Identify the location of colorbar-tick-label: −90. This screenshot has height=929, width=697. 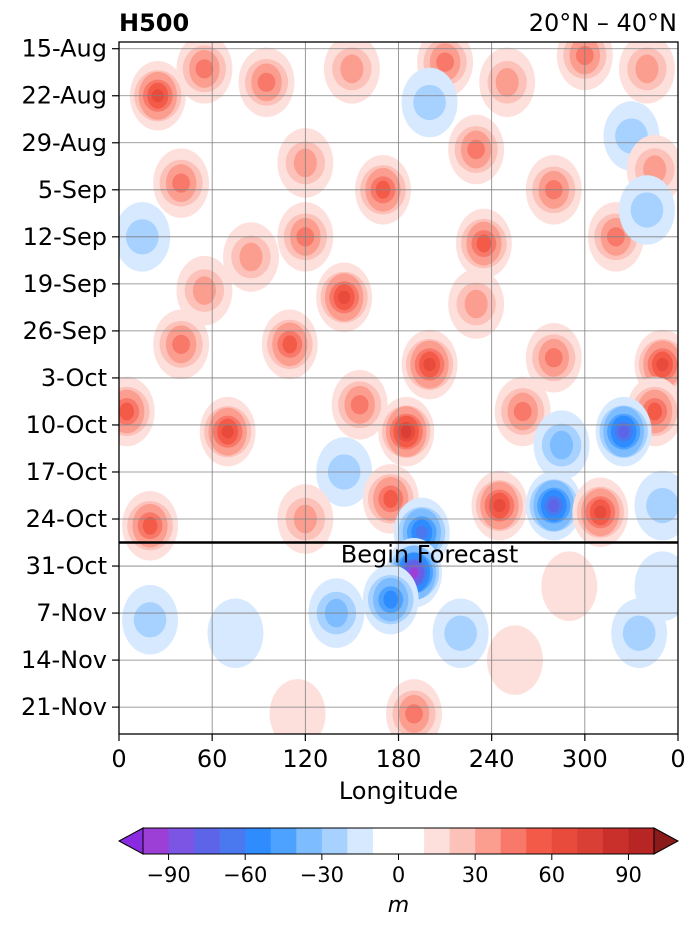
(168, 875).